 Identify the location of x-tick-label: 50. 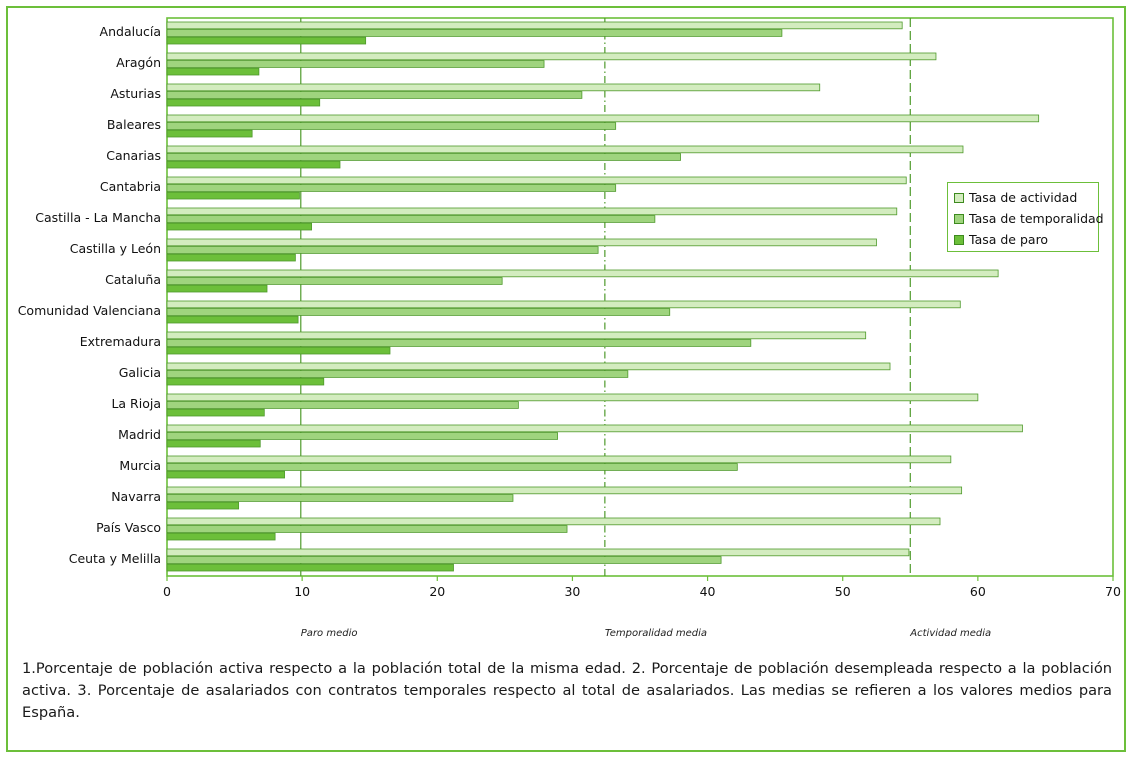
(843, 591).